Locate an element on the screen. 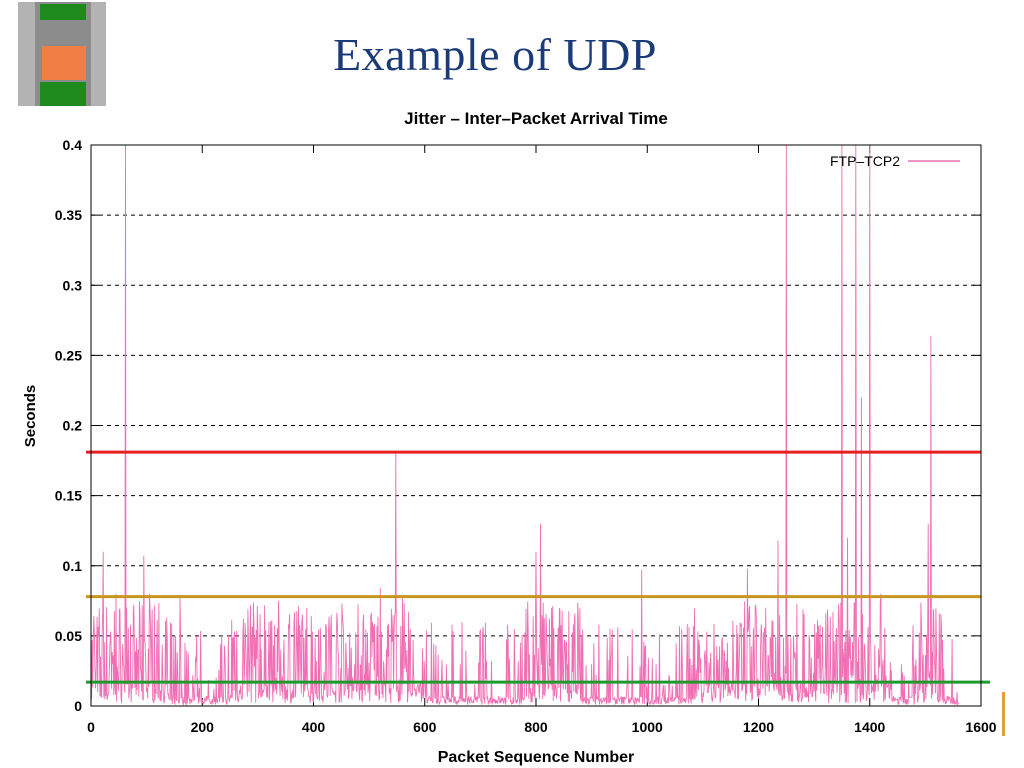  x-tick-label: 0 is located at coordinates (91, 727).